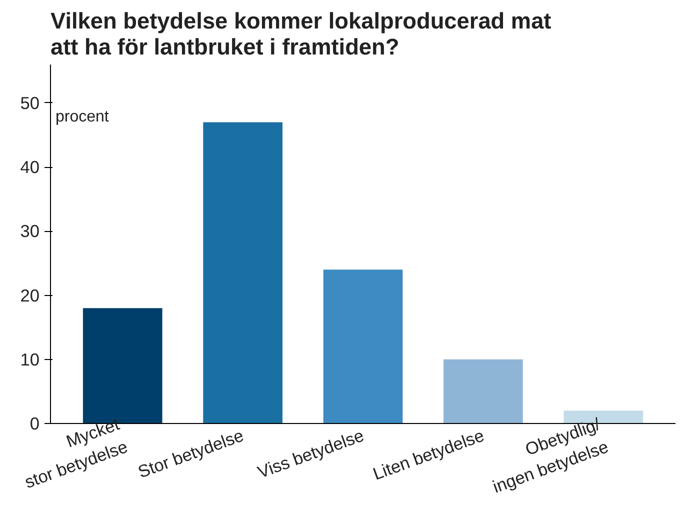  I want to click on y-tick-label: 50, so click(30, 102).